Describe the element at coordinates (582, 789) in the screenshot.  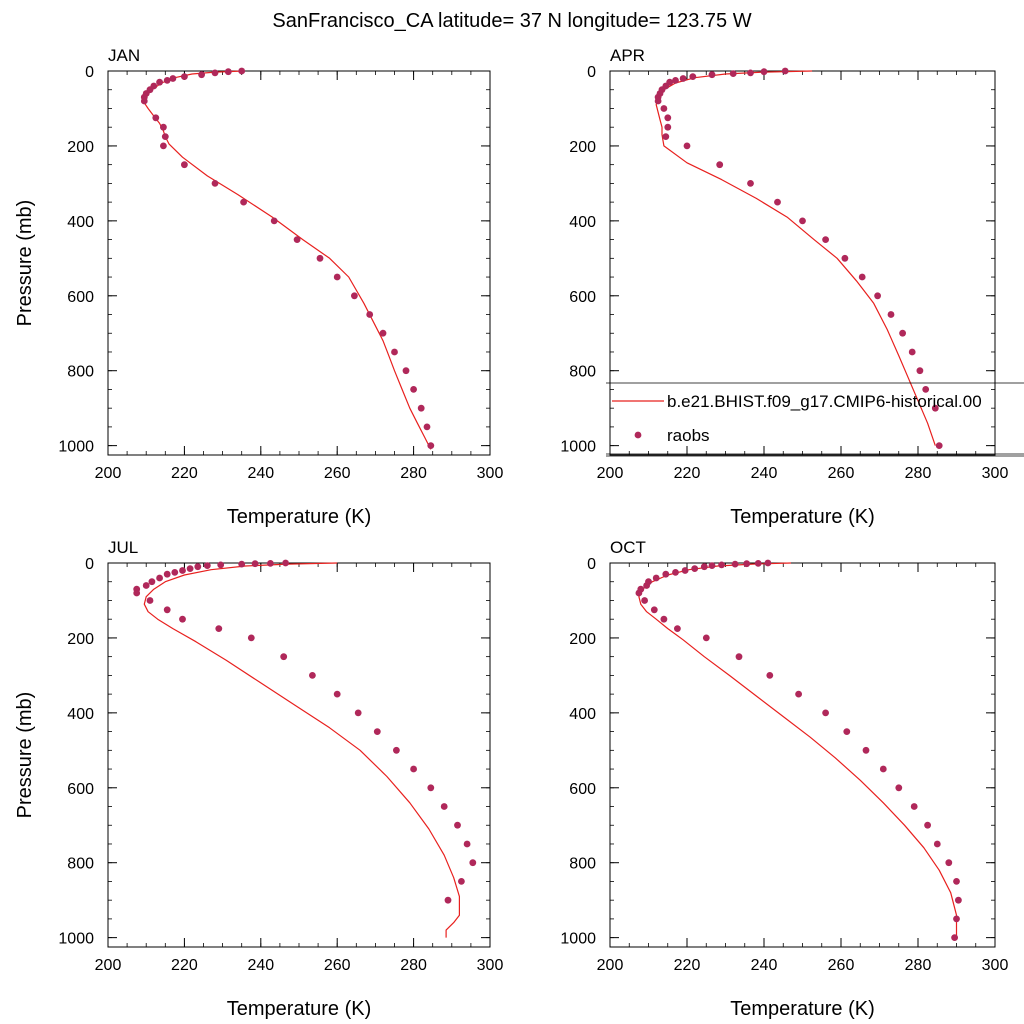
I see `y-tick-label: 600` at that location.